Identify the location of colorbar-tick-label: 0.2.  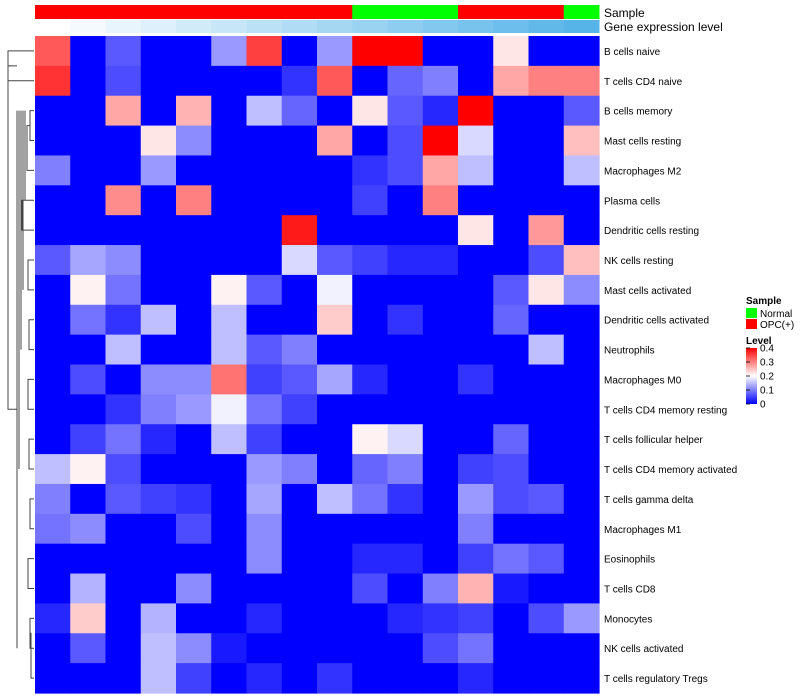
(767, 377).